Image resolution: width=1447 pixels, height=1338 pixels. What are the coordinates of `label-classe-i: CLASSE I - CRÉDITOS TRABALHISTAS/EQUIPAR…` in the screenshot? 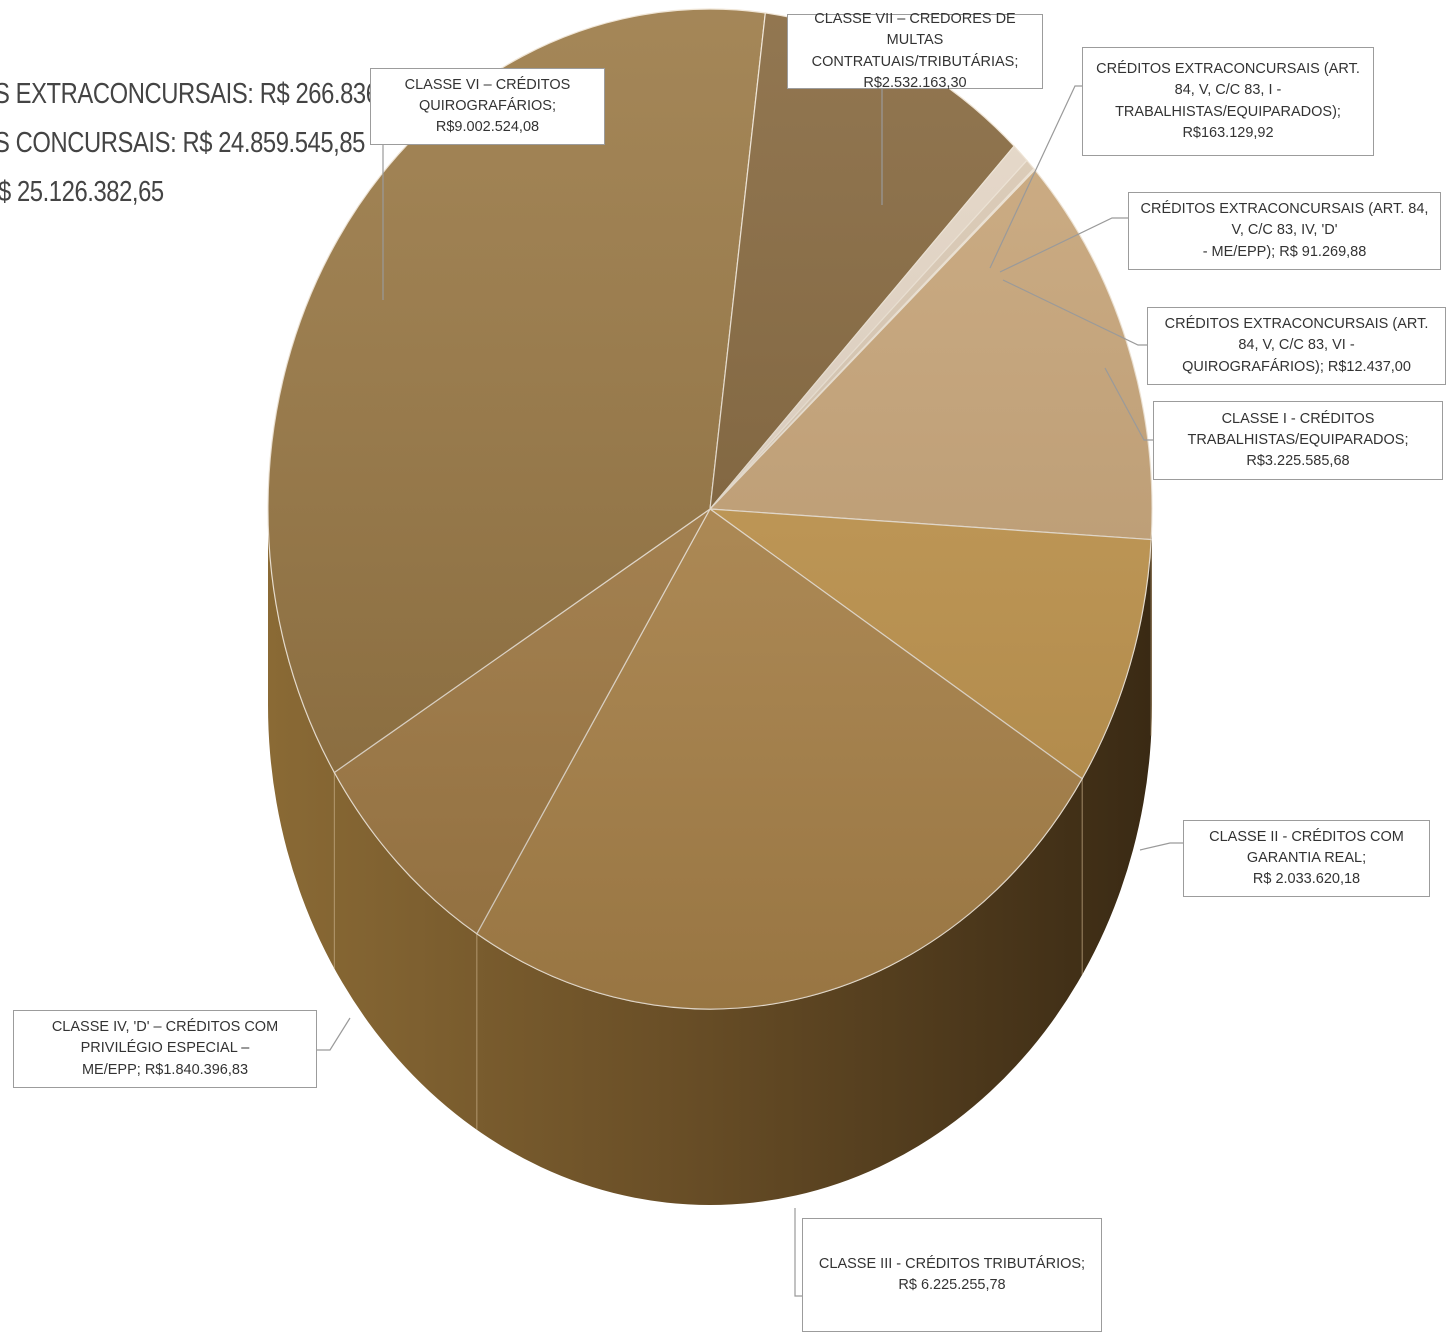 It's located at (1298, 440).